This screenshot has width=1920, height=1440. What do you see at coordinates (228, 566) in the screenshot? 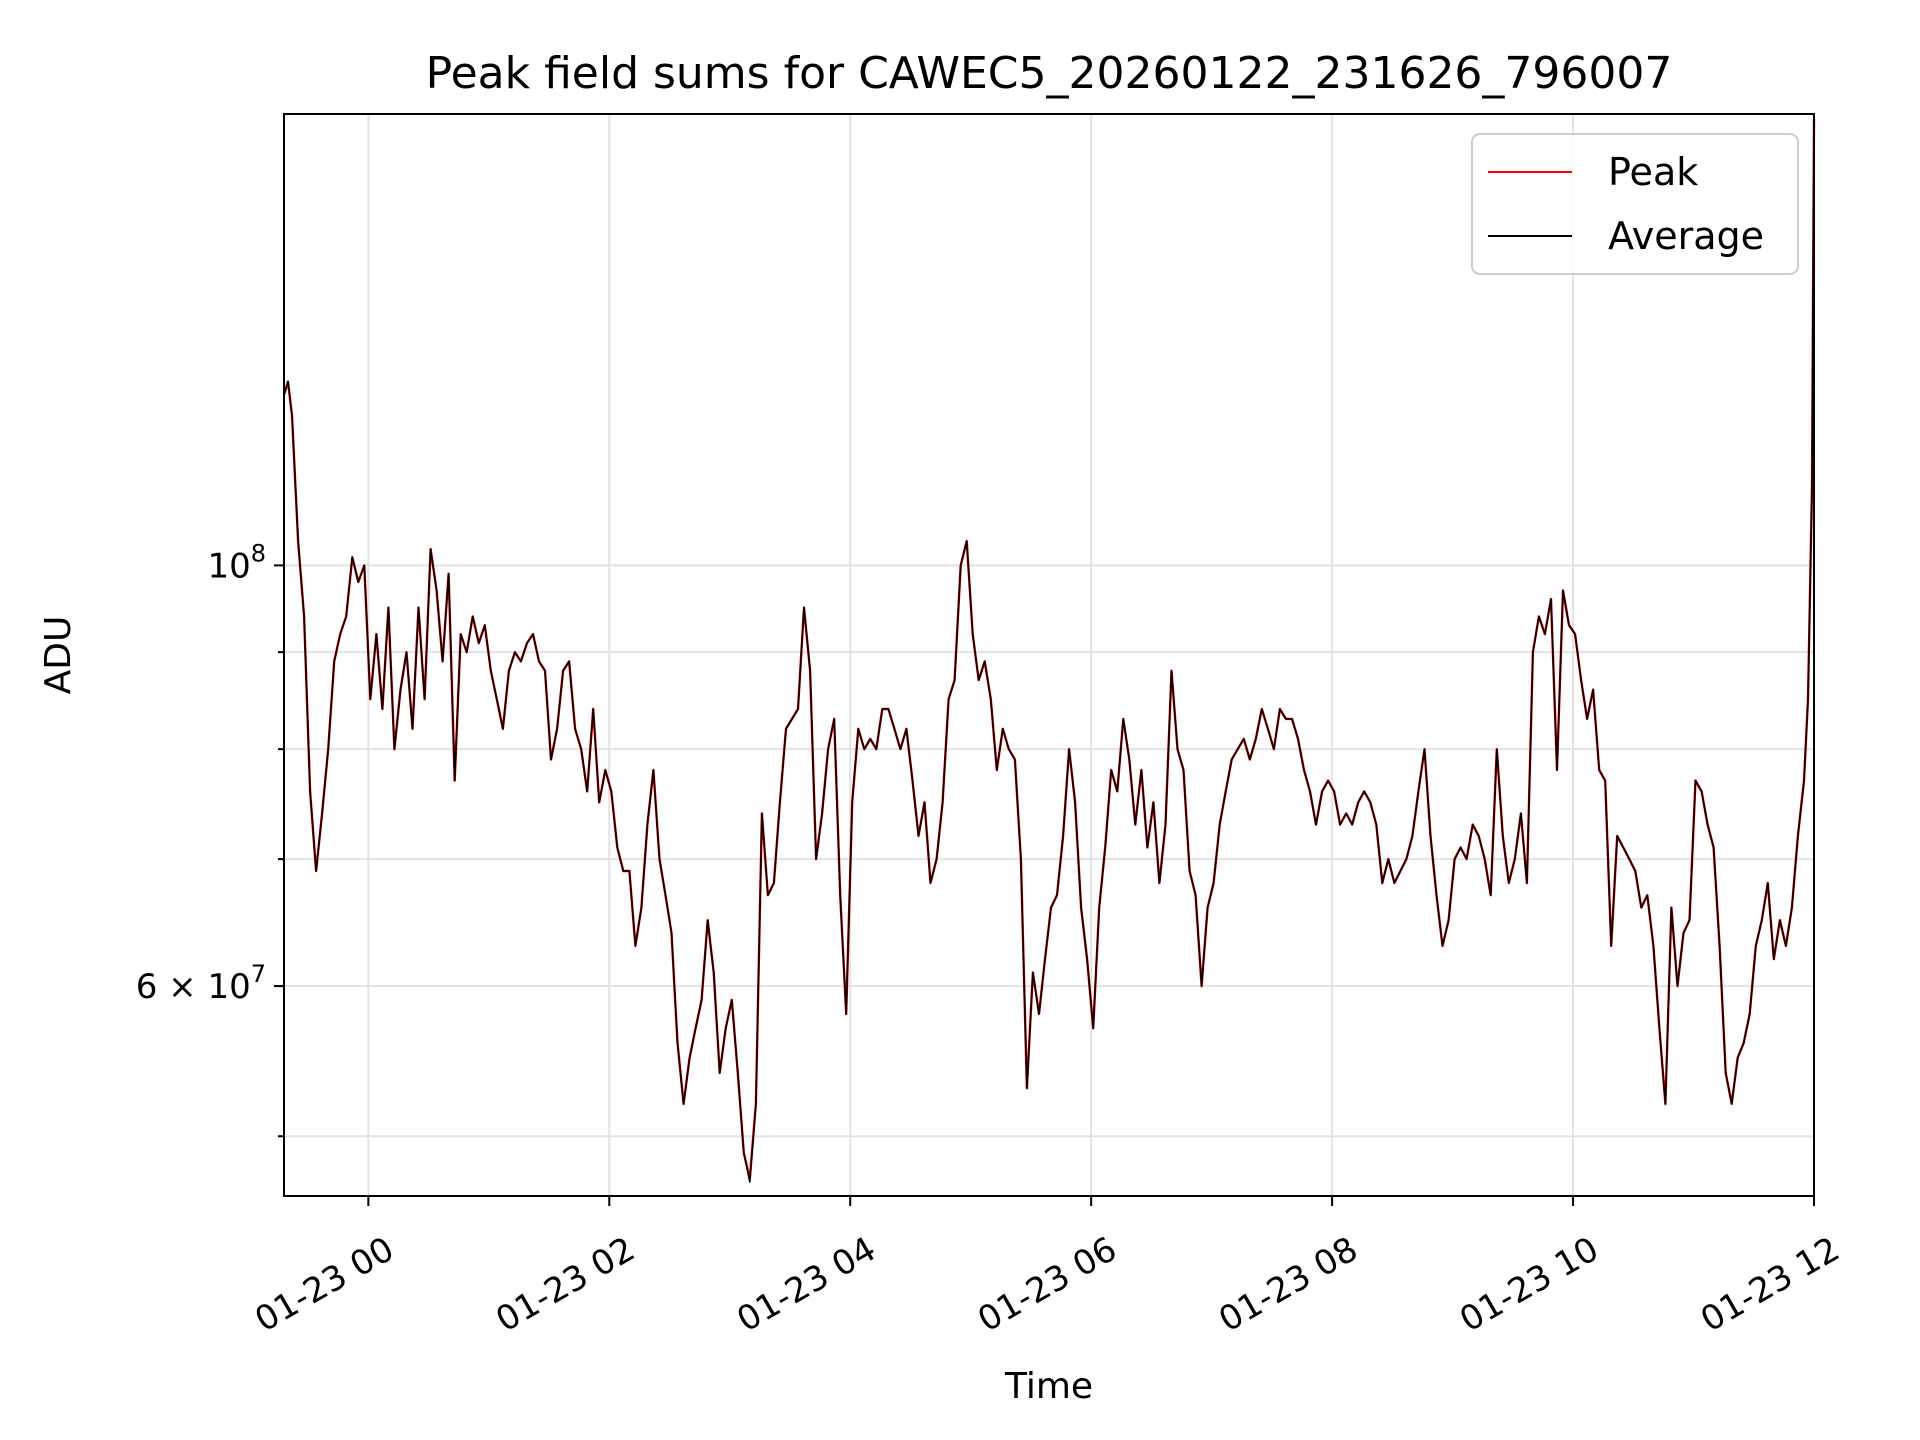
I see `y-tick-label-base: 10` at bounding box center [228, 566].